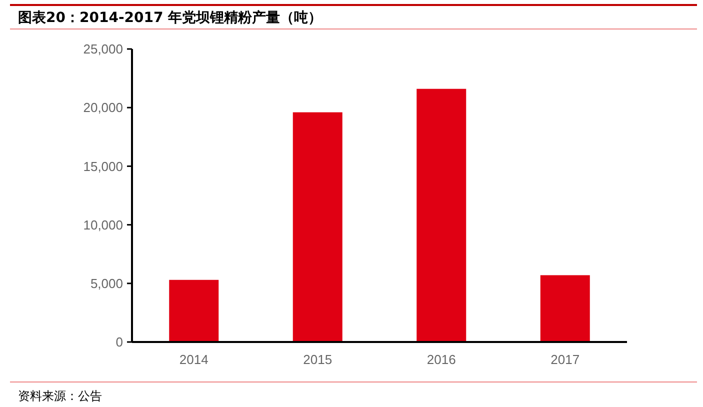  Describe the element at coordinates (103, 166) in the screenshot. I see `y-tick-label: 15,000` at that location.